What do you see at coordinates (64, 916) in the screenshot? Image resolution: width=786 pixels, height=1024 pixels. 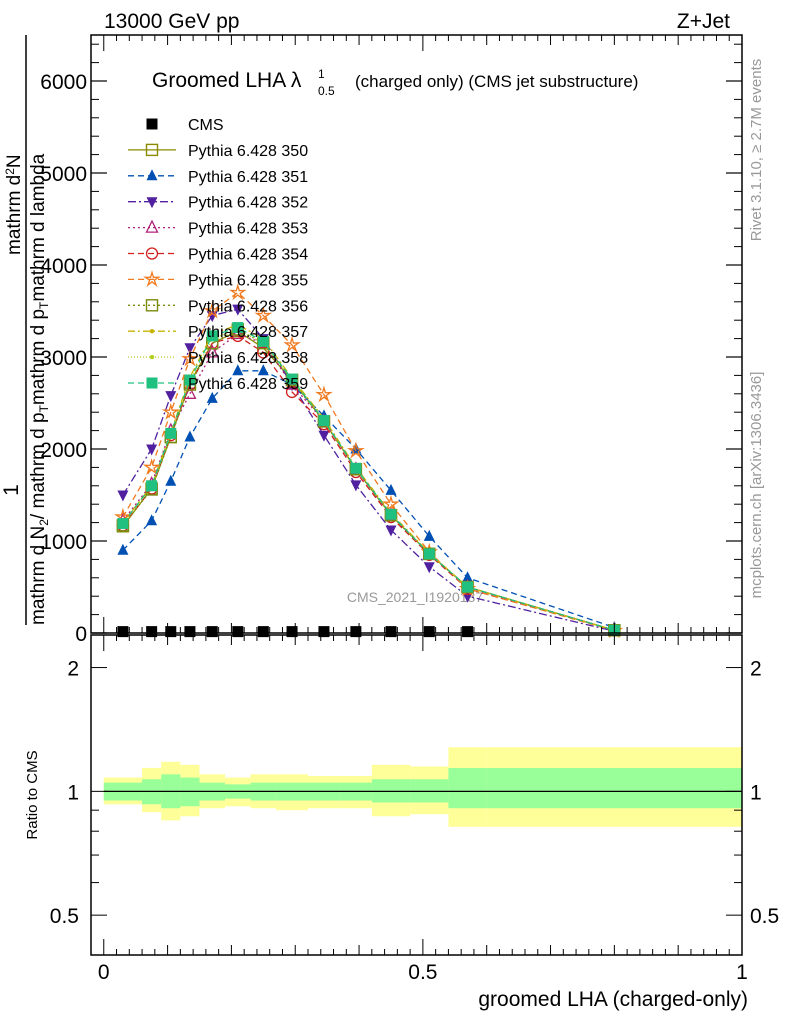 I see `ratio-y-tick-label: 0.5` at bounding box center [64, 916].